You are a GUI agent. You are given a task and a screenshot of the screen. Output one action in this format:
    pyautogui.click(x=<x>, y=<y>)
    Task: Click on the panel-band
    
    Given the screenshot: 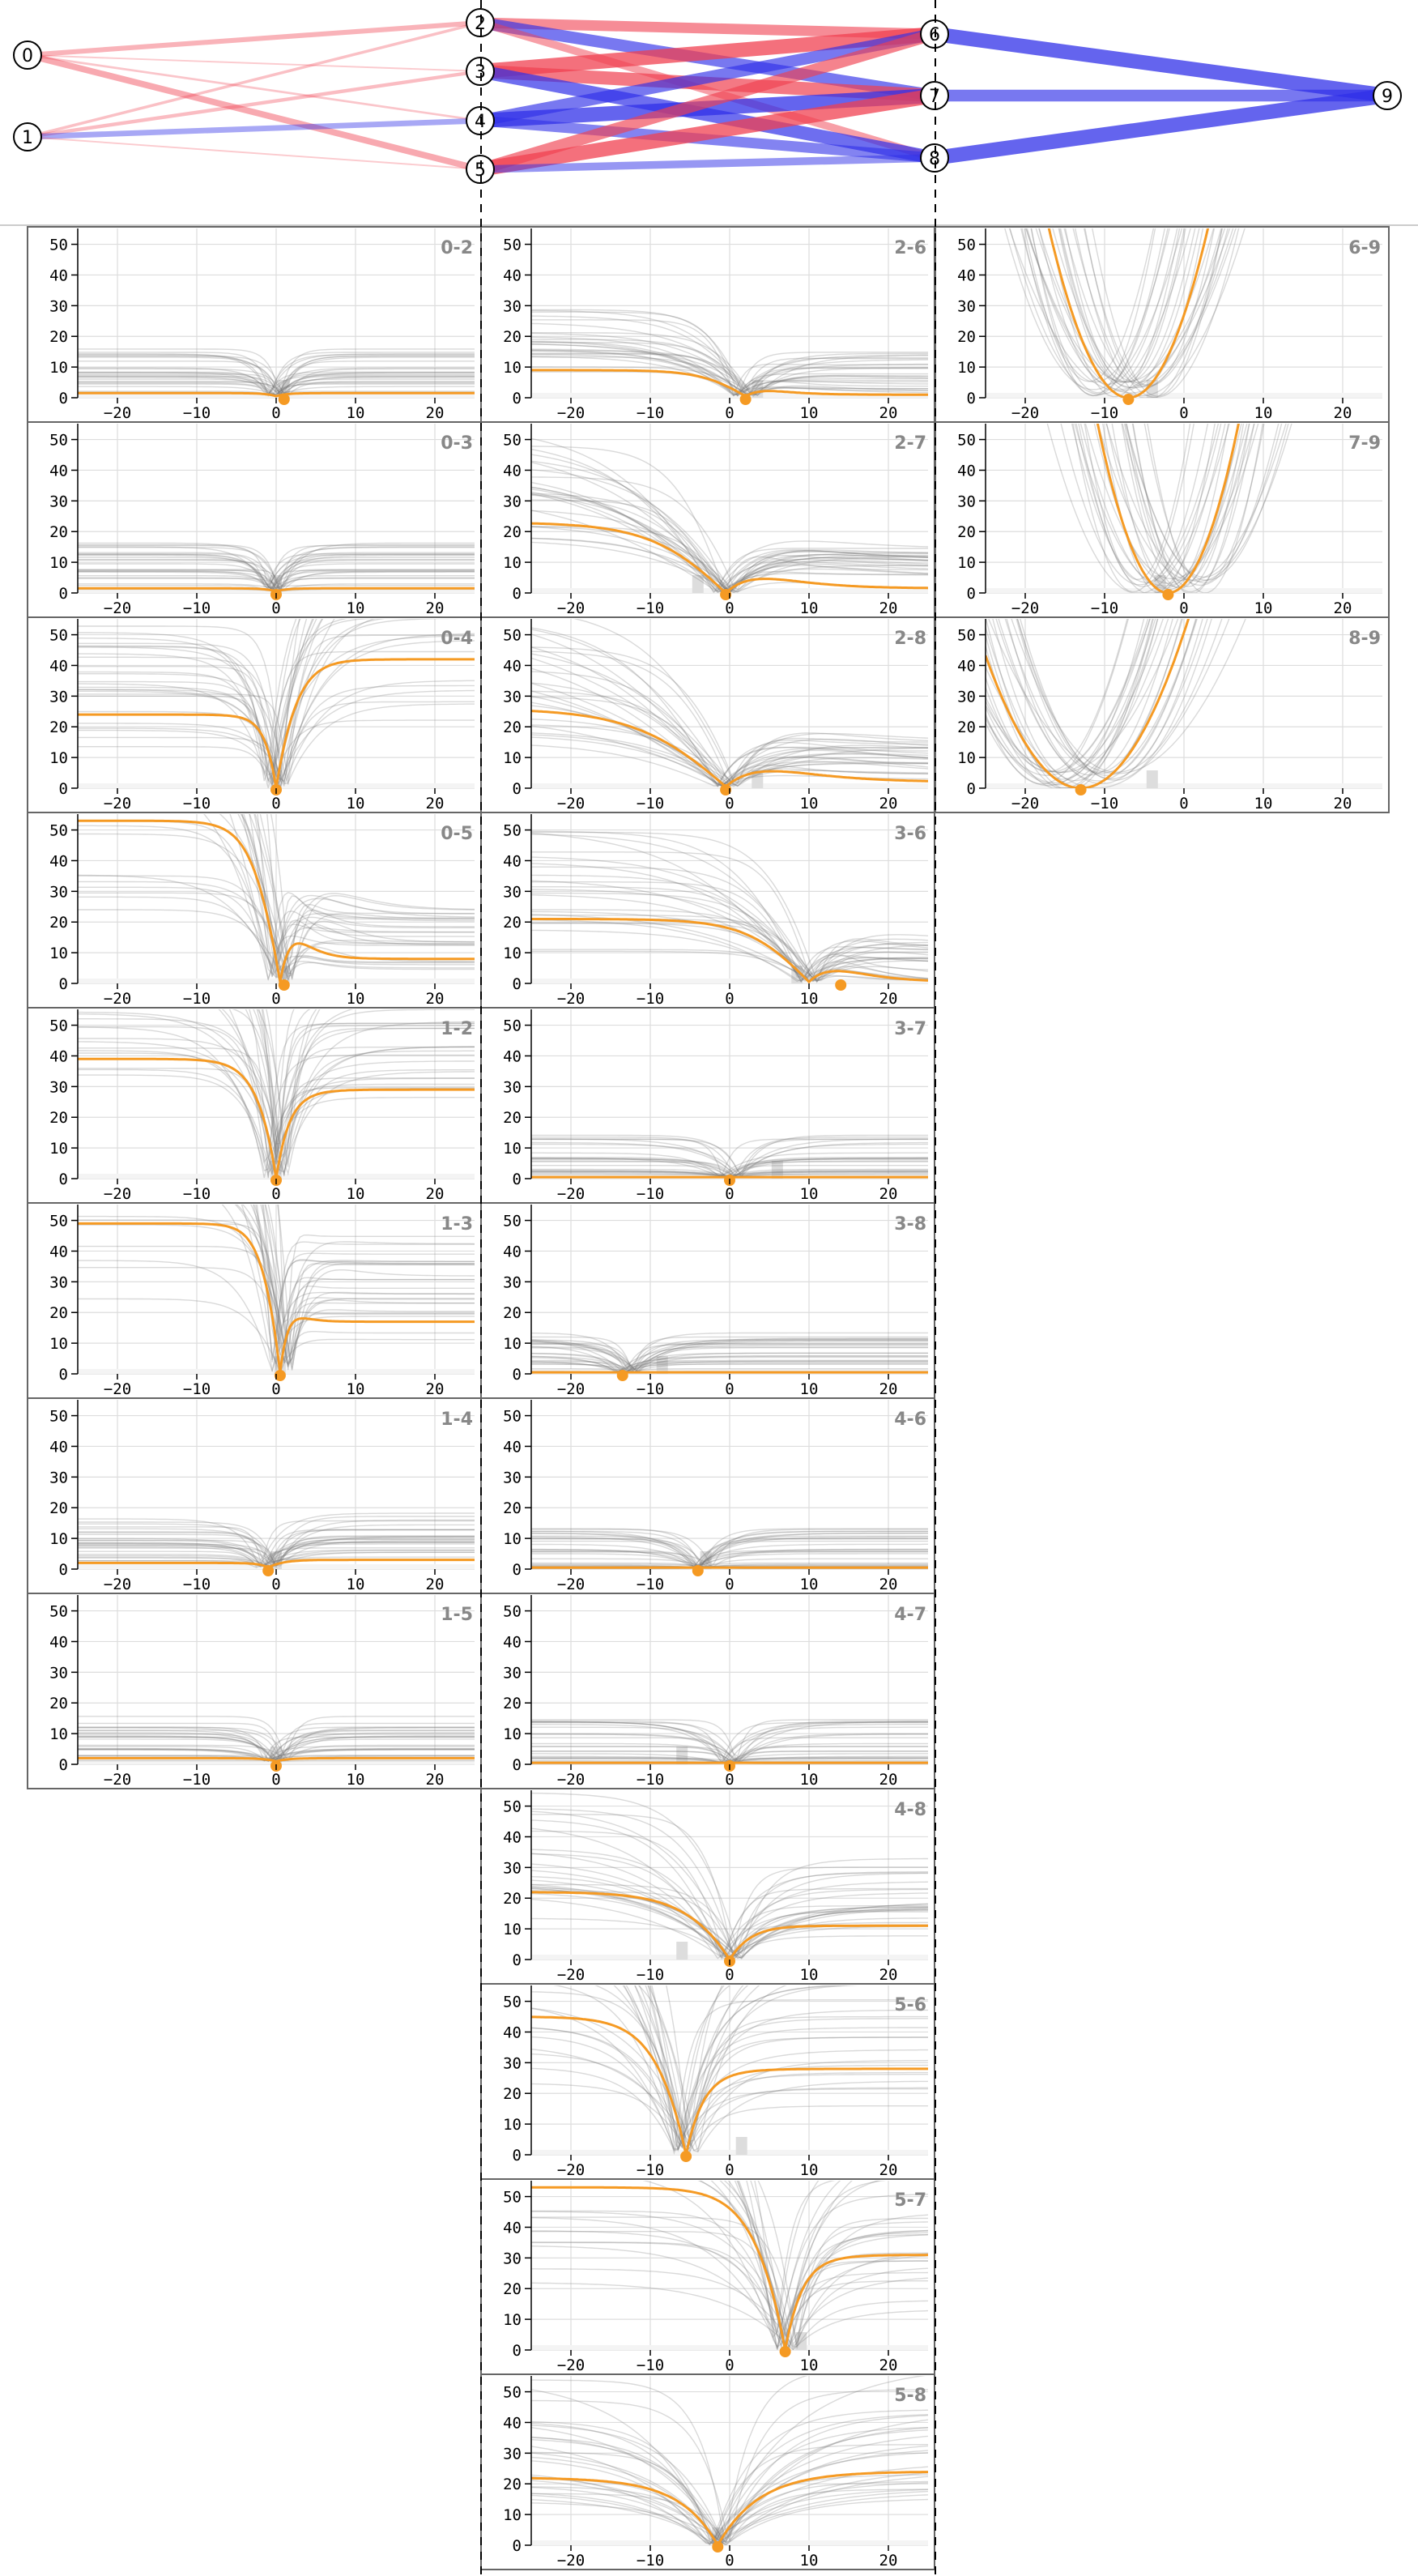 What is the action you would take?
    pyautogui.click(x=706, y=1560)
    